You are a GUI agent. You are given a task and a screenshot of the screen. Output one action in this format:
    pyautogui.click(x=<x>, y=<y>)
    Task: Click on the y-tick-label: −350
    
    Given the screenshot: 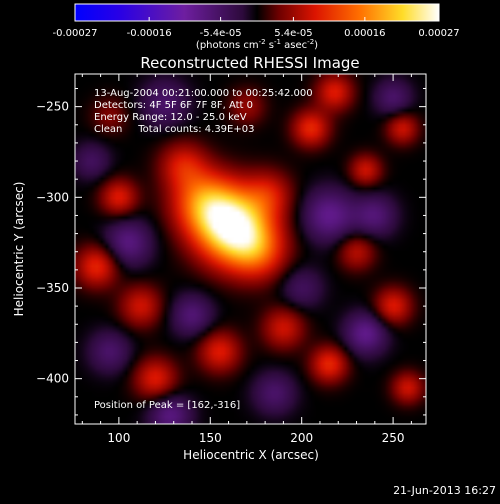 What is the action you would take?
    pyautogui.click(x=52, y=288)
    